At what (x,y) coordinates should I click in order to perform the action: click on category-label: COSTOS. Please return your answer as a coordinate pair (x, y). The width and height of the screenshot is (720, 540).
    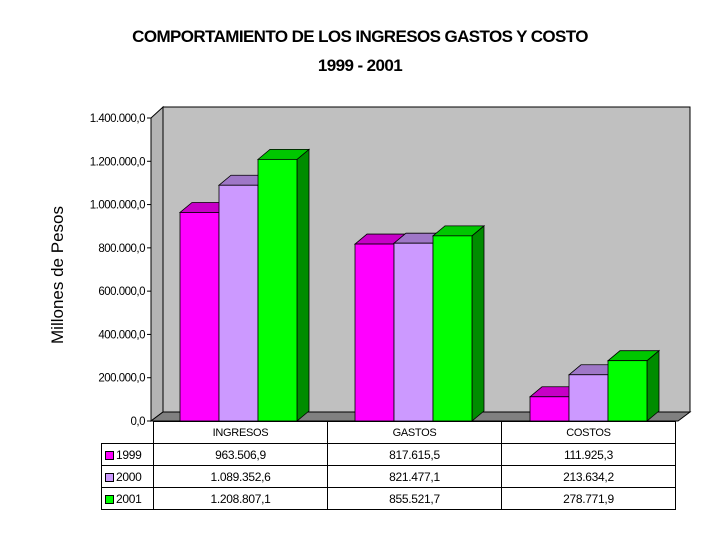
    Looking at the image, I should click on (588, 432).